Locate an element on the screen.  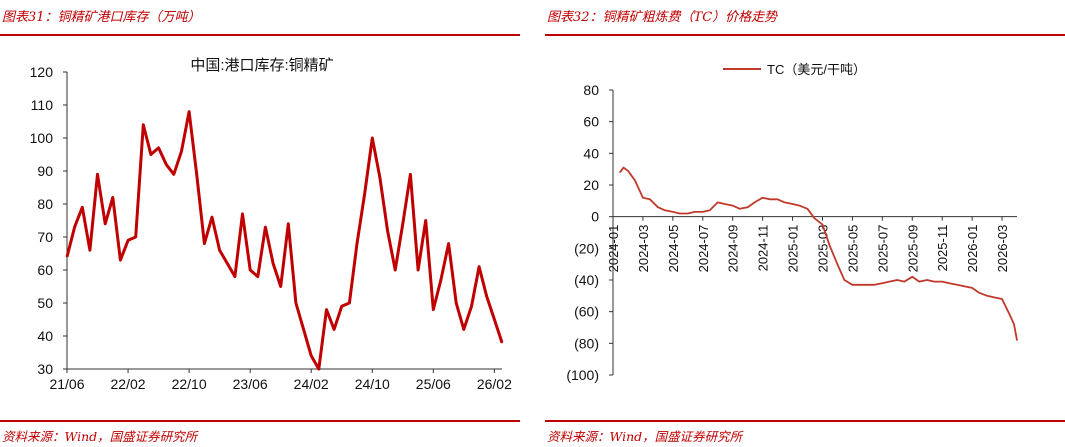
y-tick-label: 110 is located at coordinates (42, 105).